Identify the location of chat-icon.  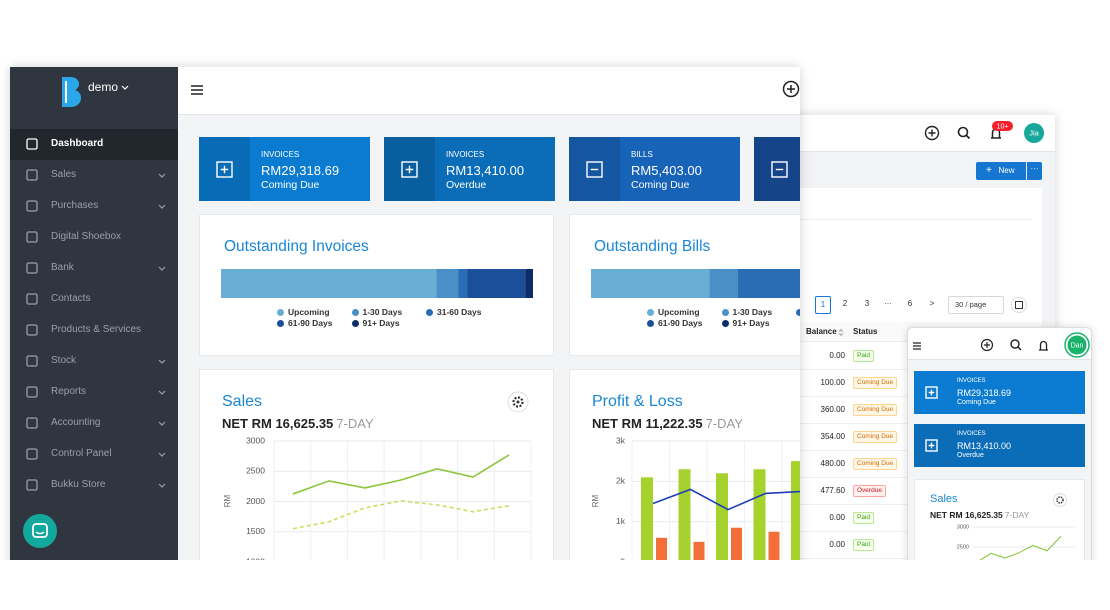
(40, 530).